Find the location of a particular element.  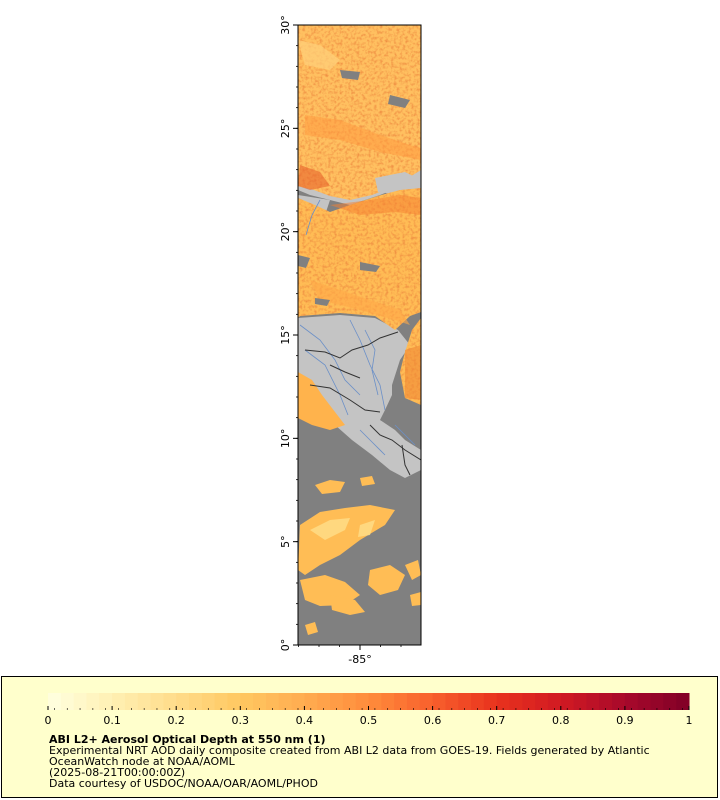

lat-tick-label: 25° is located at coordinates (285, 129).